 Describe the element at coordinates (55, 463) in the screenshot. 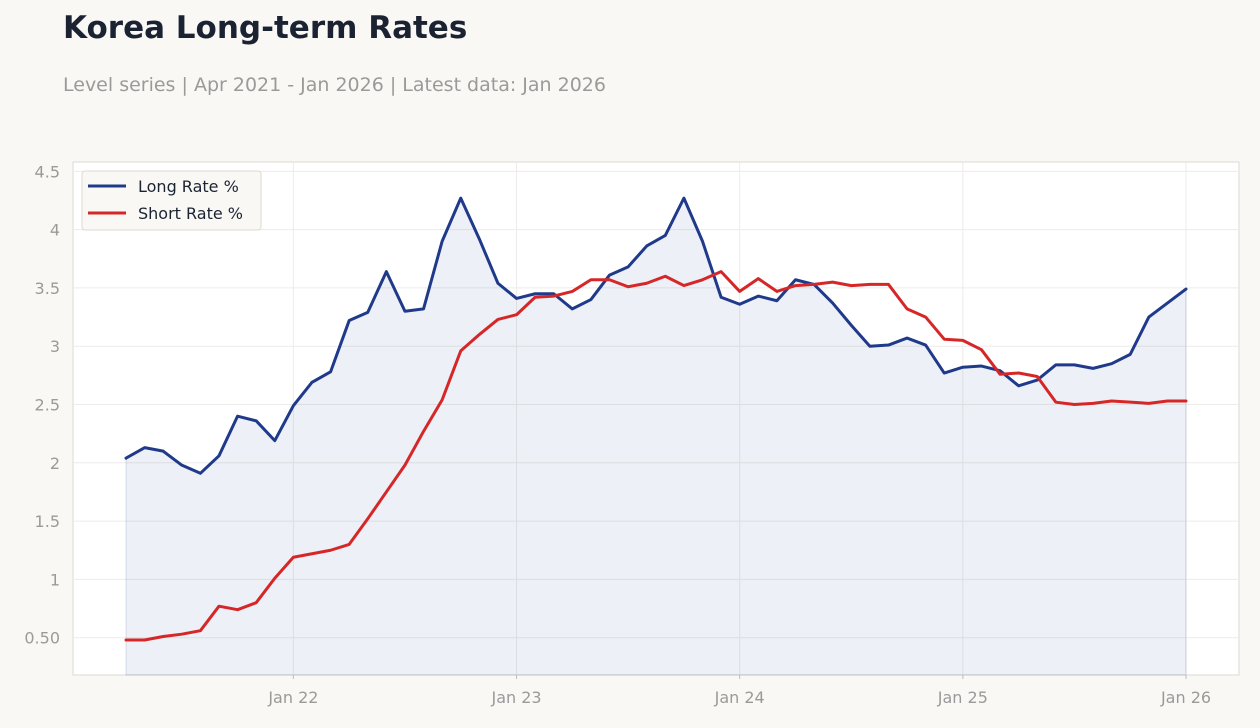

I see `y-tick-label: 2` at that location.